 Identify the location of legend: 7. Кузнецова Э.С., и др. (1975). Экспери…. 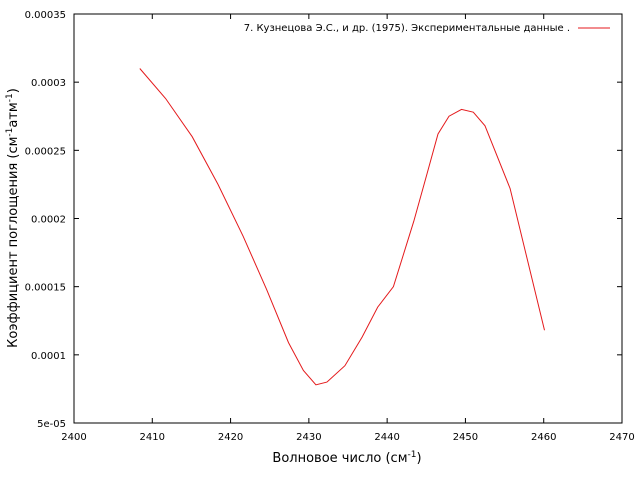
(427, 28).